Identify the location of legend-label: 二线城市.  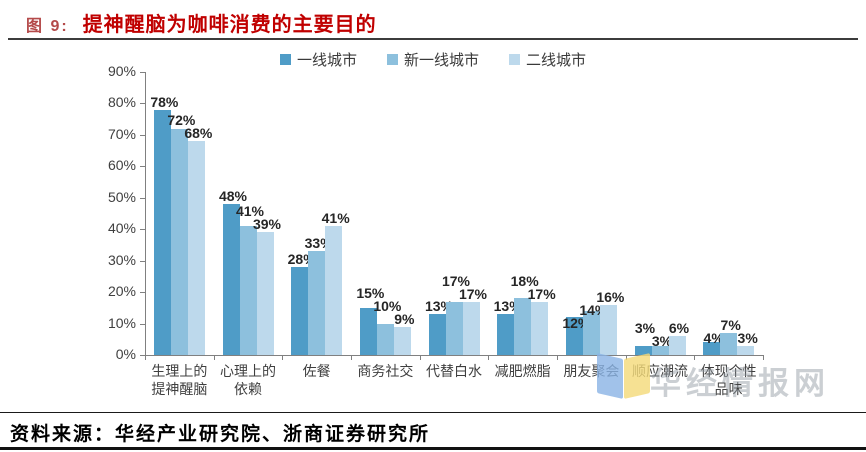
(556, 60).